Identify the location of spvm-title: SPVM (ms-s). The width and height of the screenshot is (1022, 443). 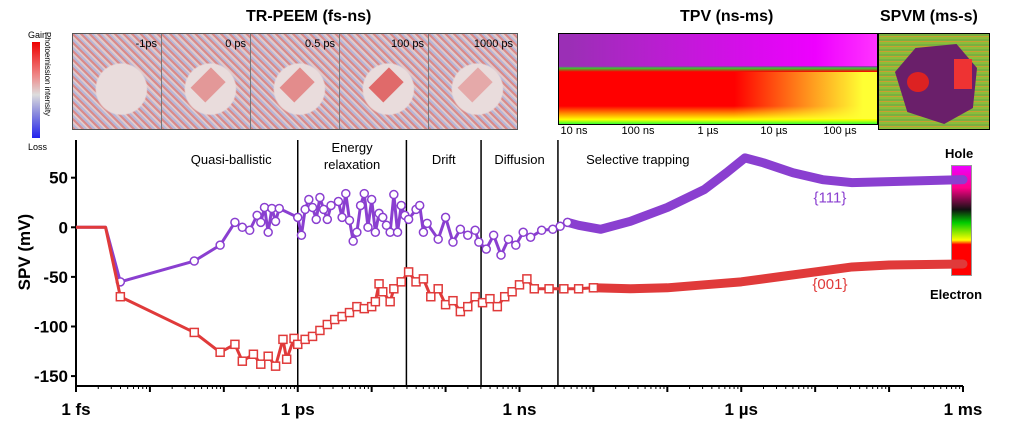
(929, 16).